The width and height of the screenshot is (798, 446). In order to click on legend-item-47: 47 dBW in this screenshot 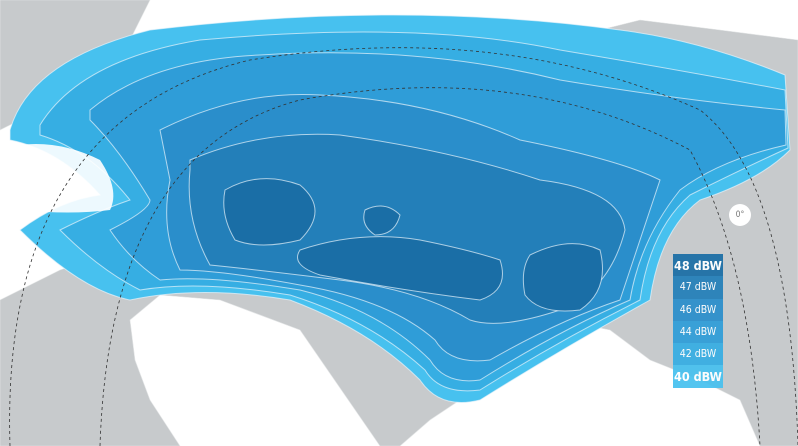, I will do `click(698, 287)`.